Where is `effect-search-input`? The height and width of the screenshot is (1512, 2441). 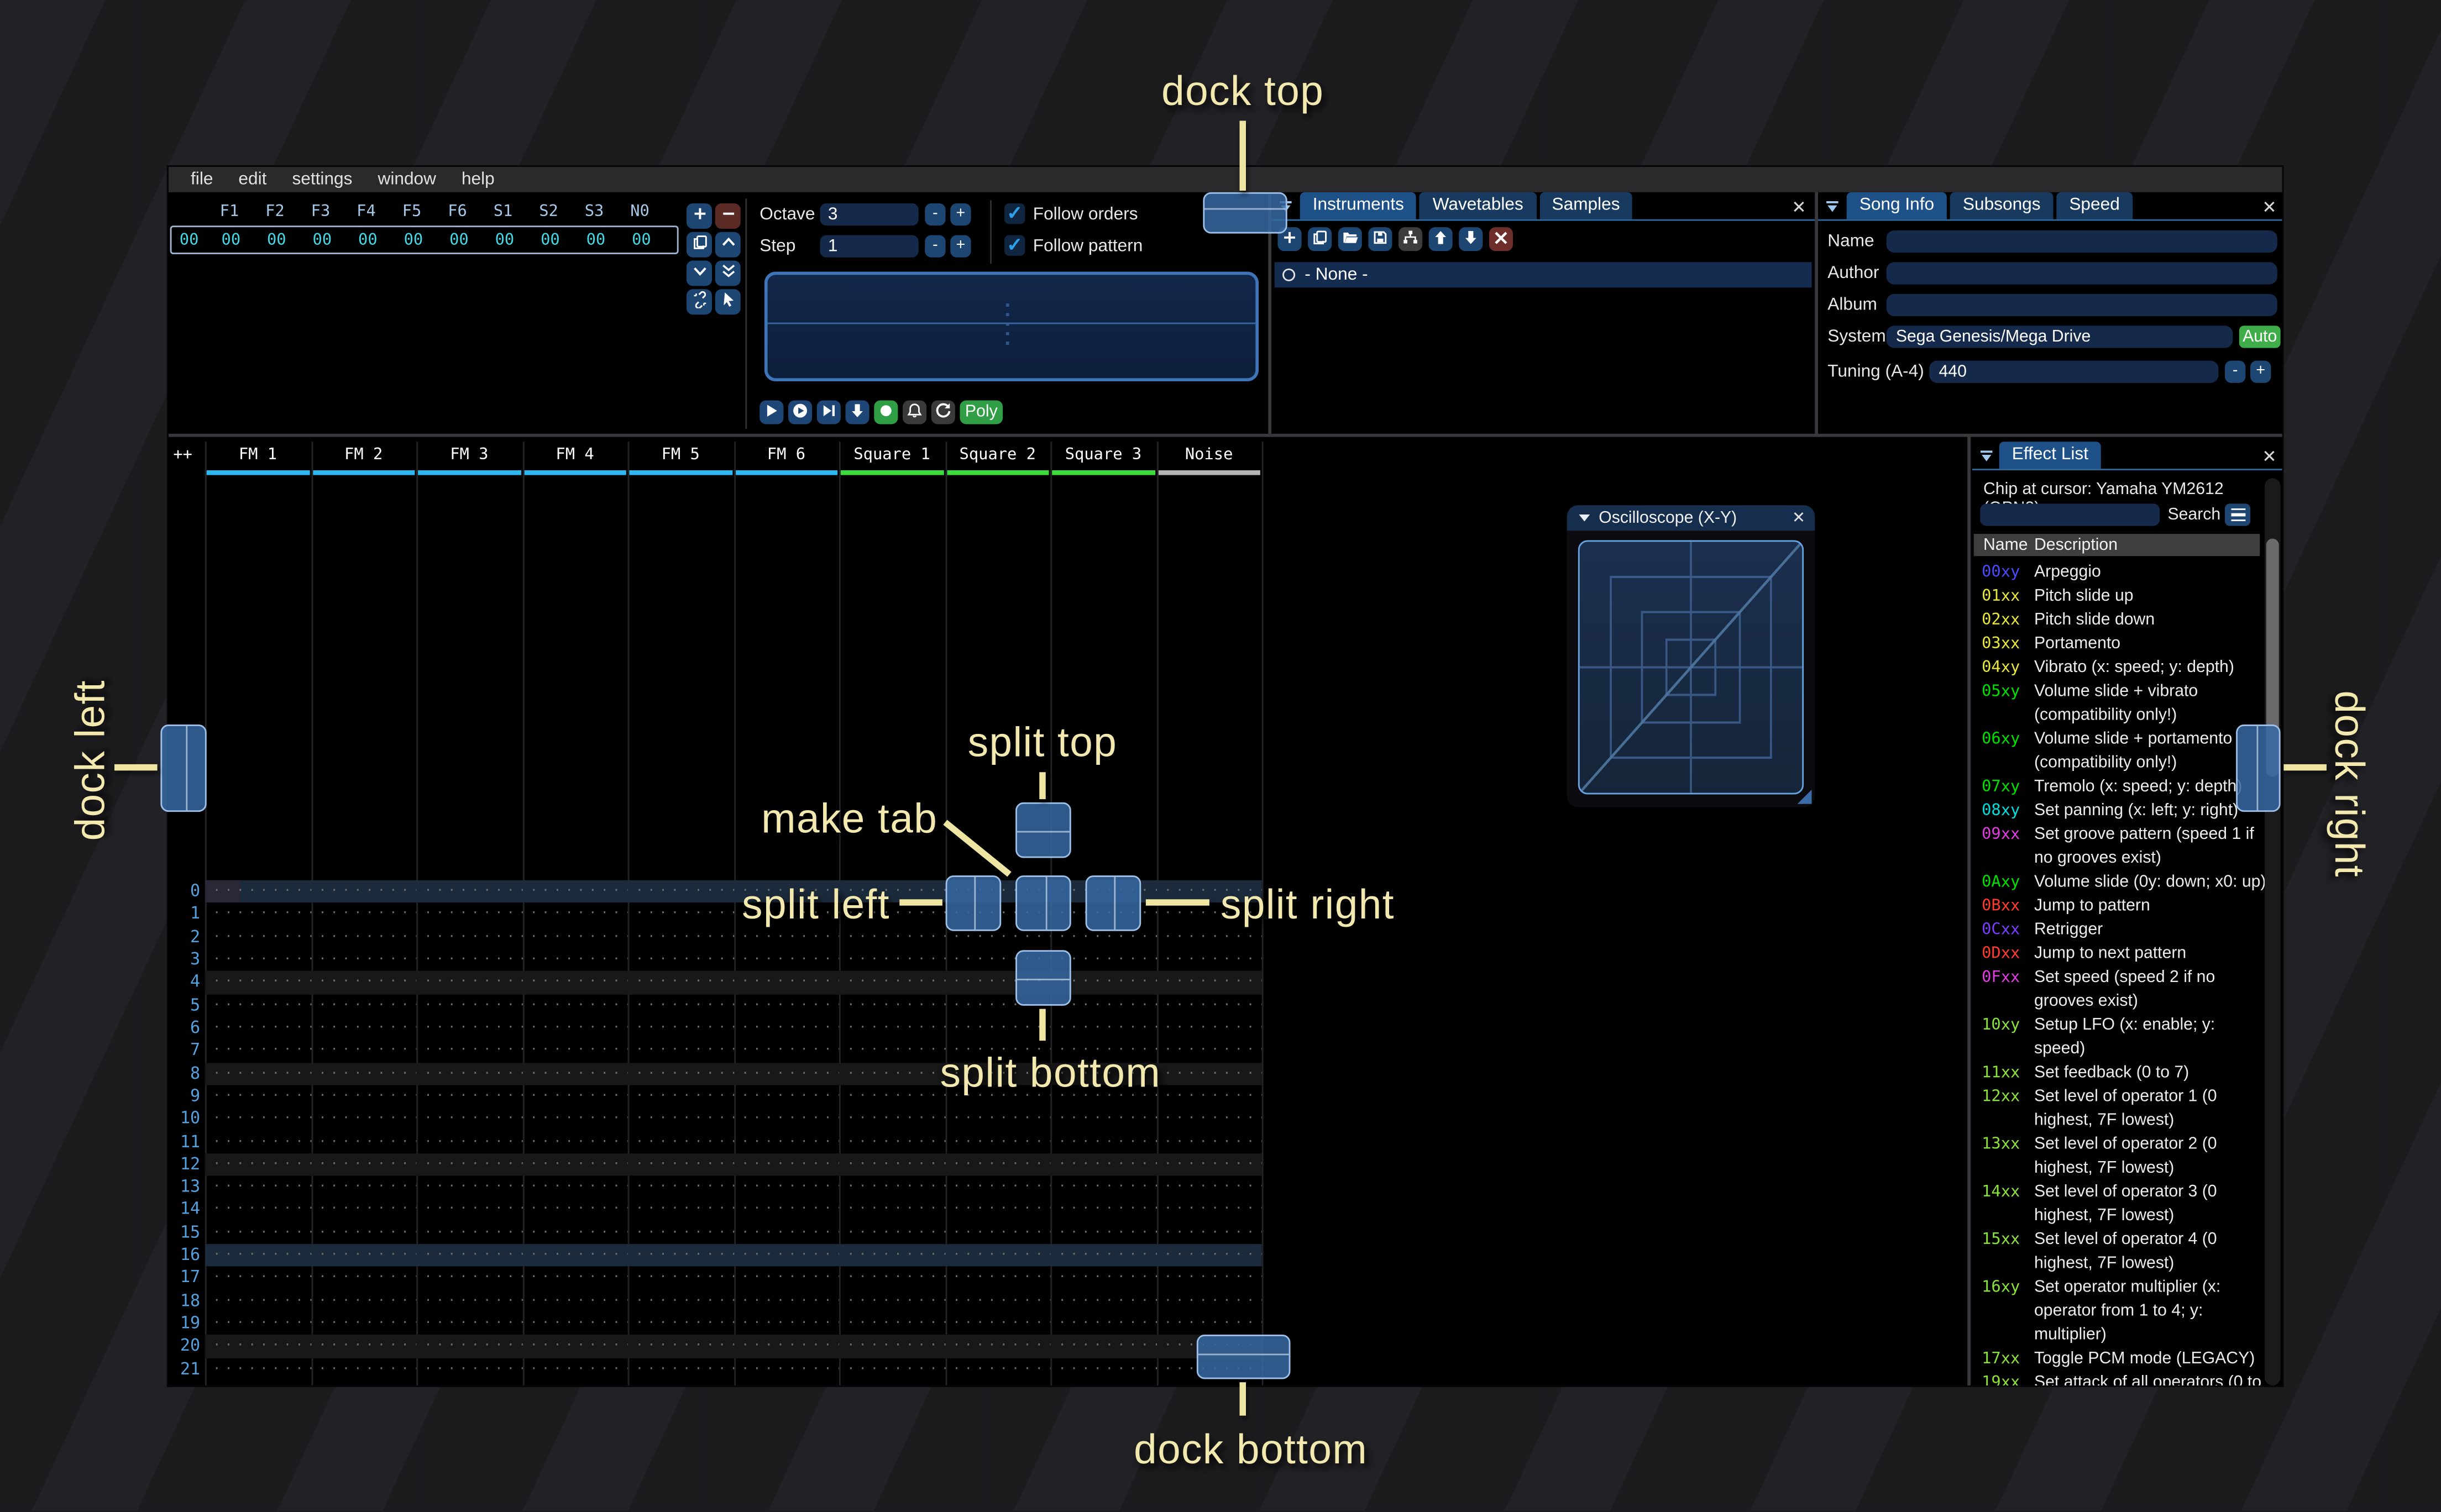 effect-search-input is located at coordinates (2070, 514).